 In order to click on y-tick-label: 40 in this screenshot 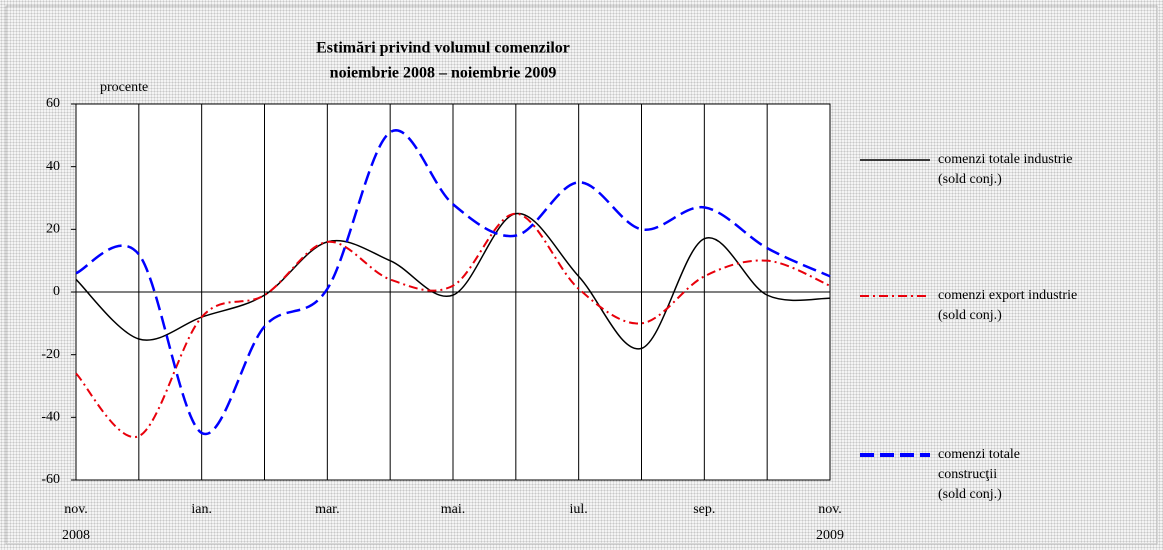, I will do `click(53, 166)`.